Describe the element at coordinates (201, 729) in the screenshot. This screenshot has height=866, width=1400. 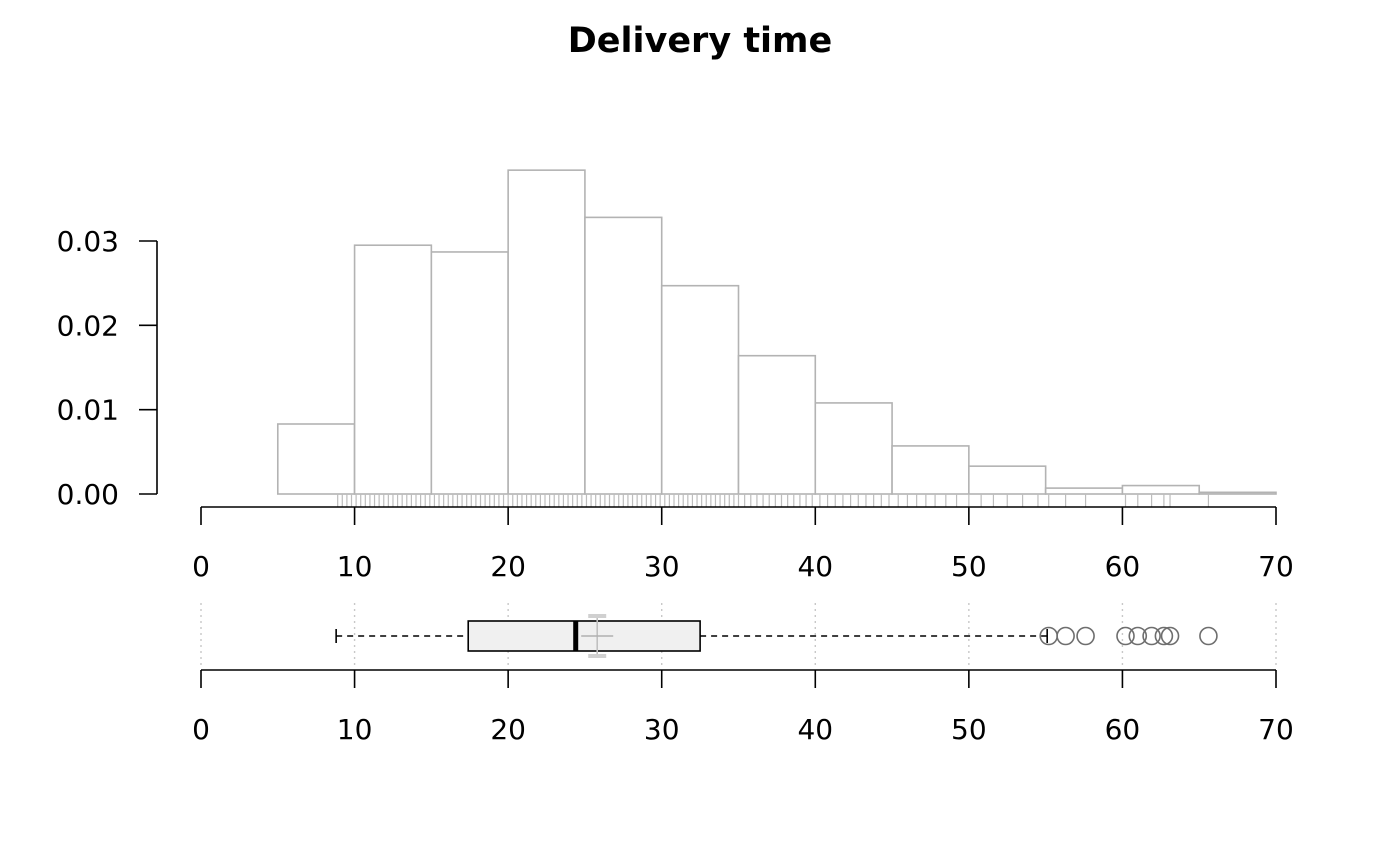
I see `boxplot-x-tick-label: 0` at that location.